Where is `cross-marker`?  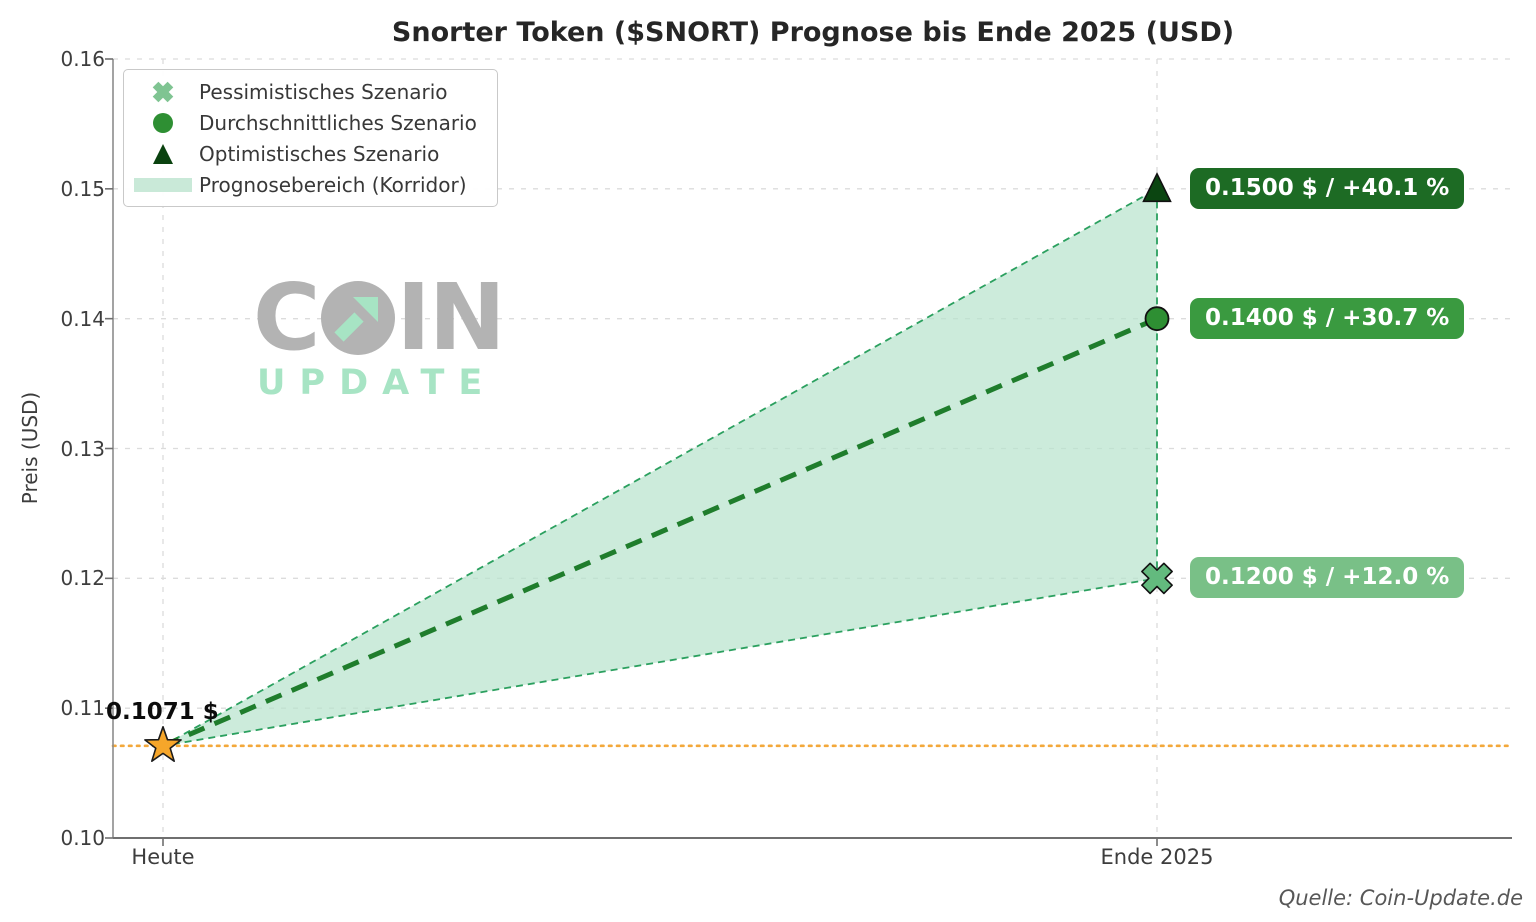 cross-marker is located at coordinates (1157, 578).